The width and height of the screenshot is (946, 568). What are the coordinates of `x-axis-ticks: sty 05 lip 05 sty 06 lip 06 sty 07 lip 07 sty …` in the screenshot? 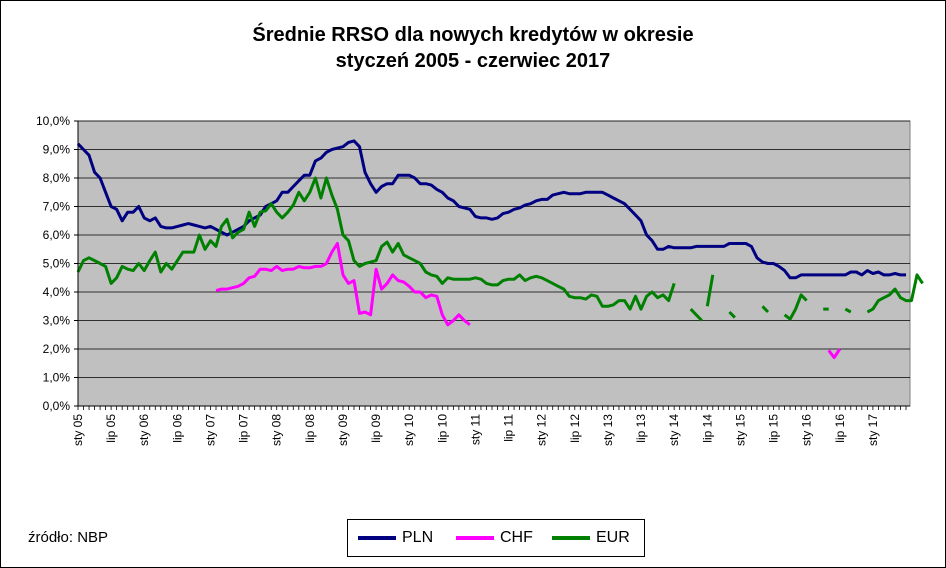 It's located at (489, 426).